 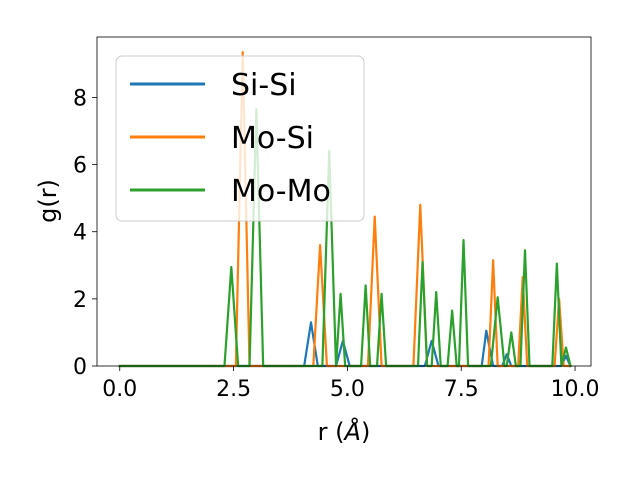 What do you see at coordinates (48, 201) in the screenshot?
I see `y-axis-title: g(r)` at bounding box center [48, 201].